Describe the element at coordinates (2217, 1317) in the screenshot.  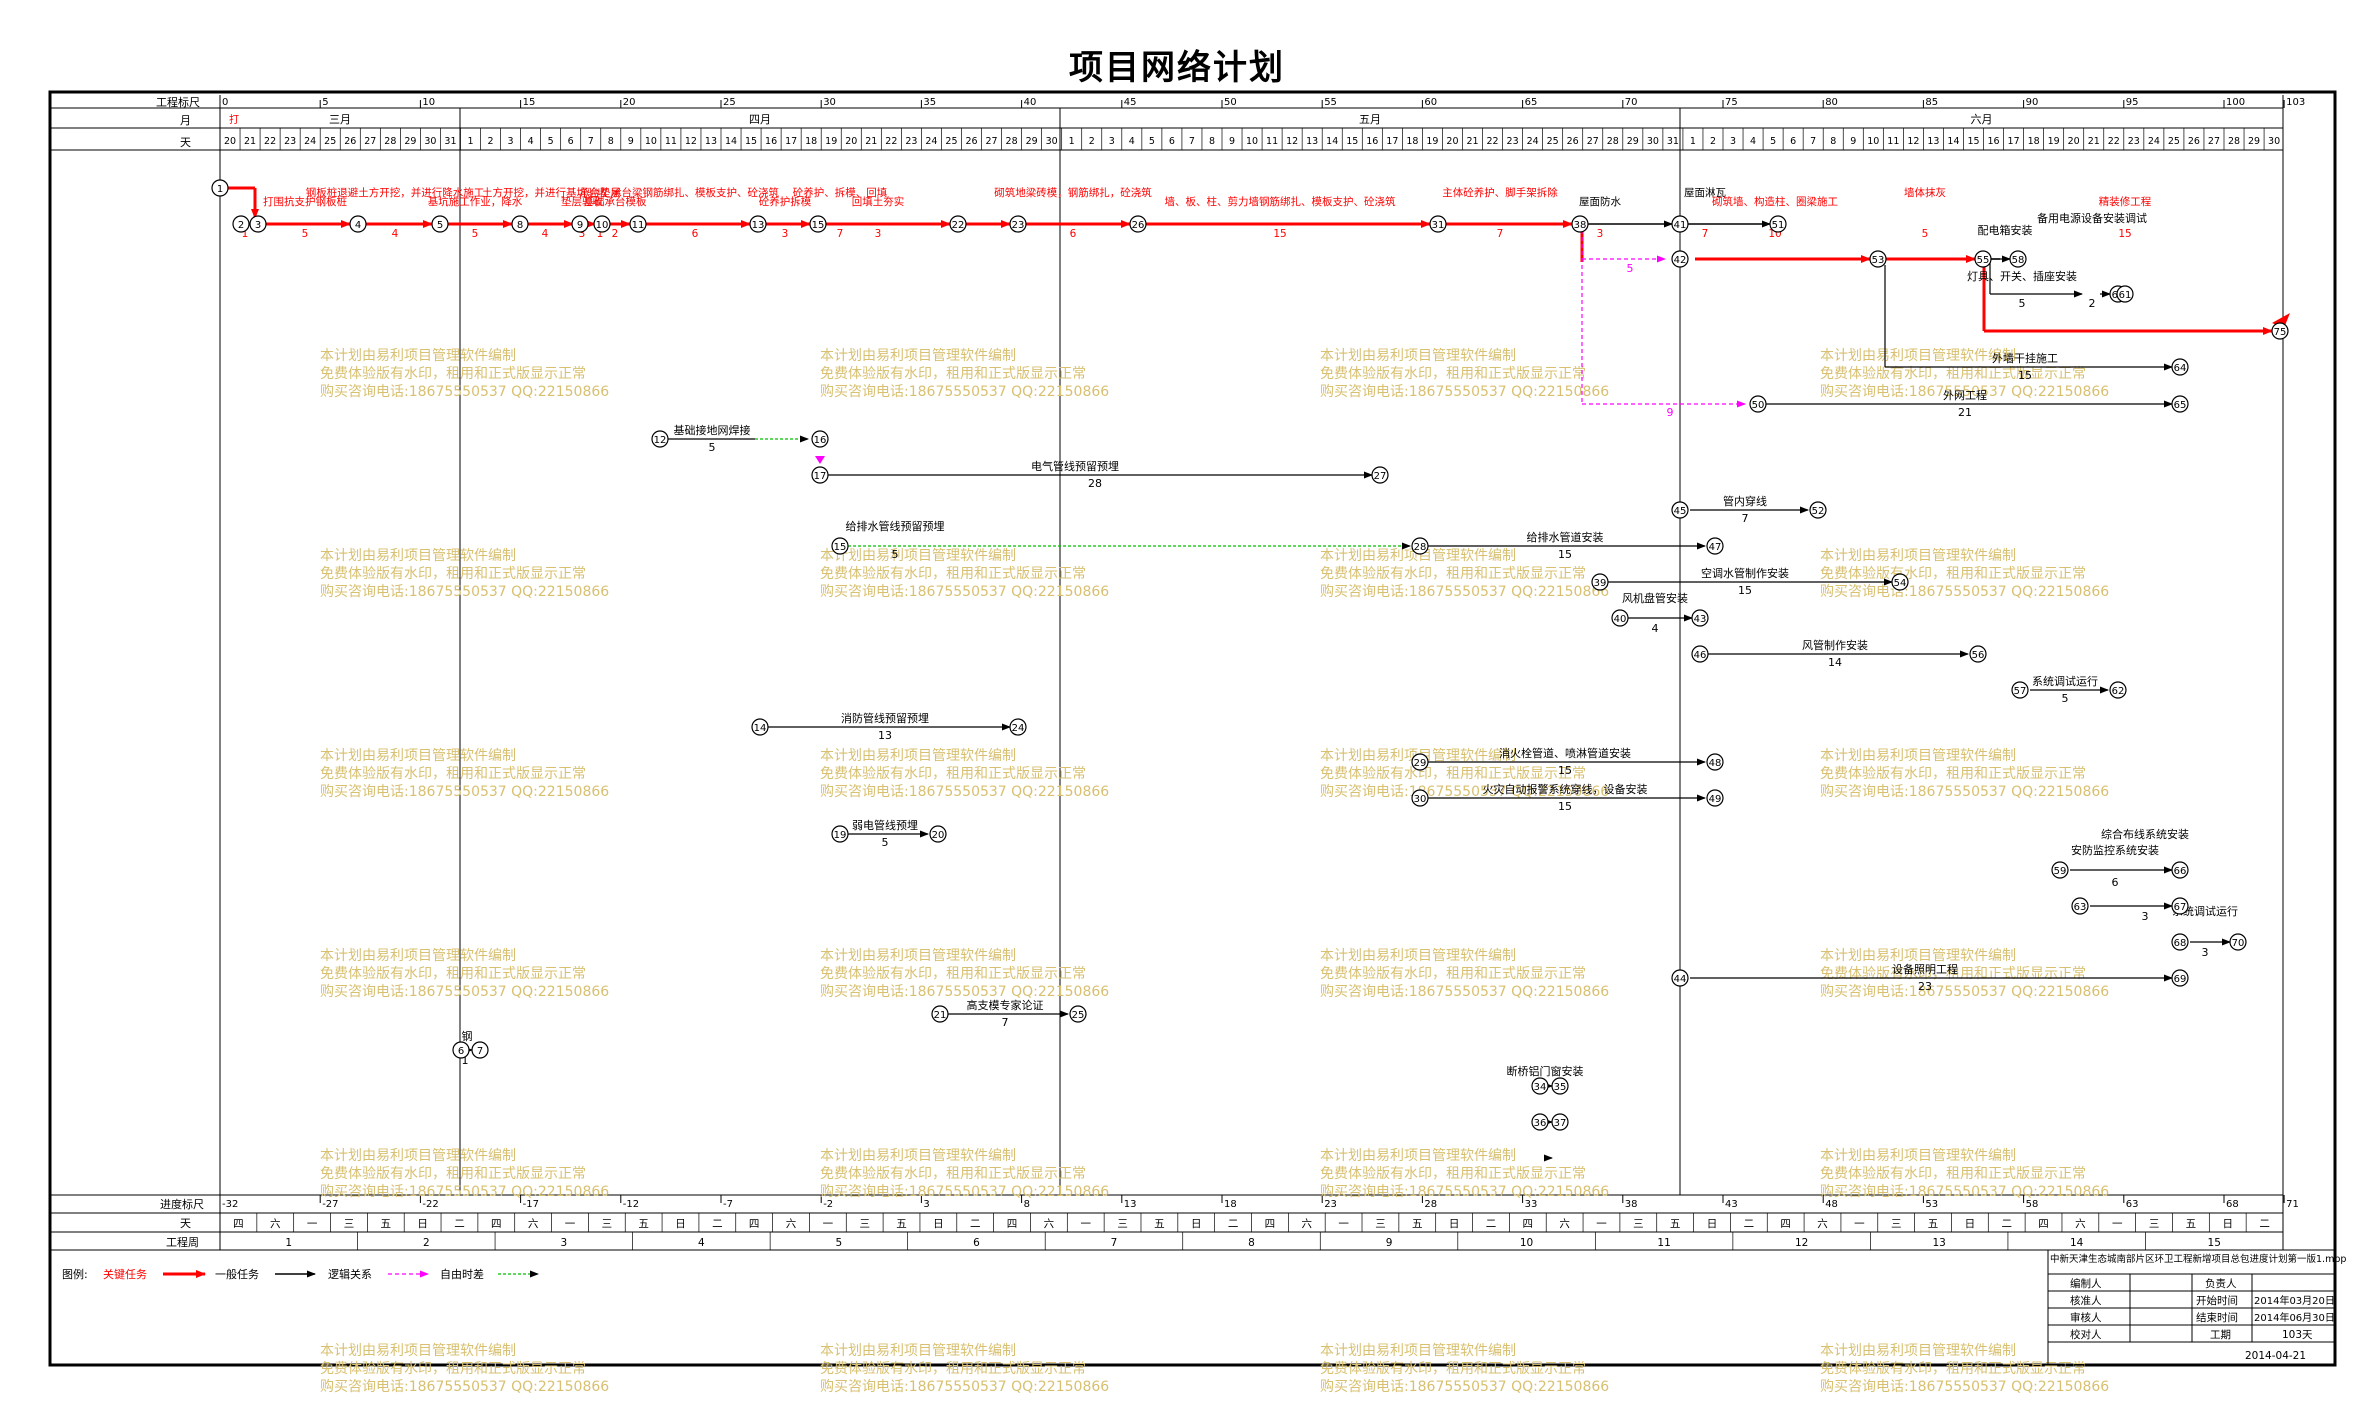
I see `end-label: 结束时间` at that location.